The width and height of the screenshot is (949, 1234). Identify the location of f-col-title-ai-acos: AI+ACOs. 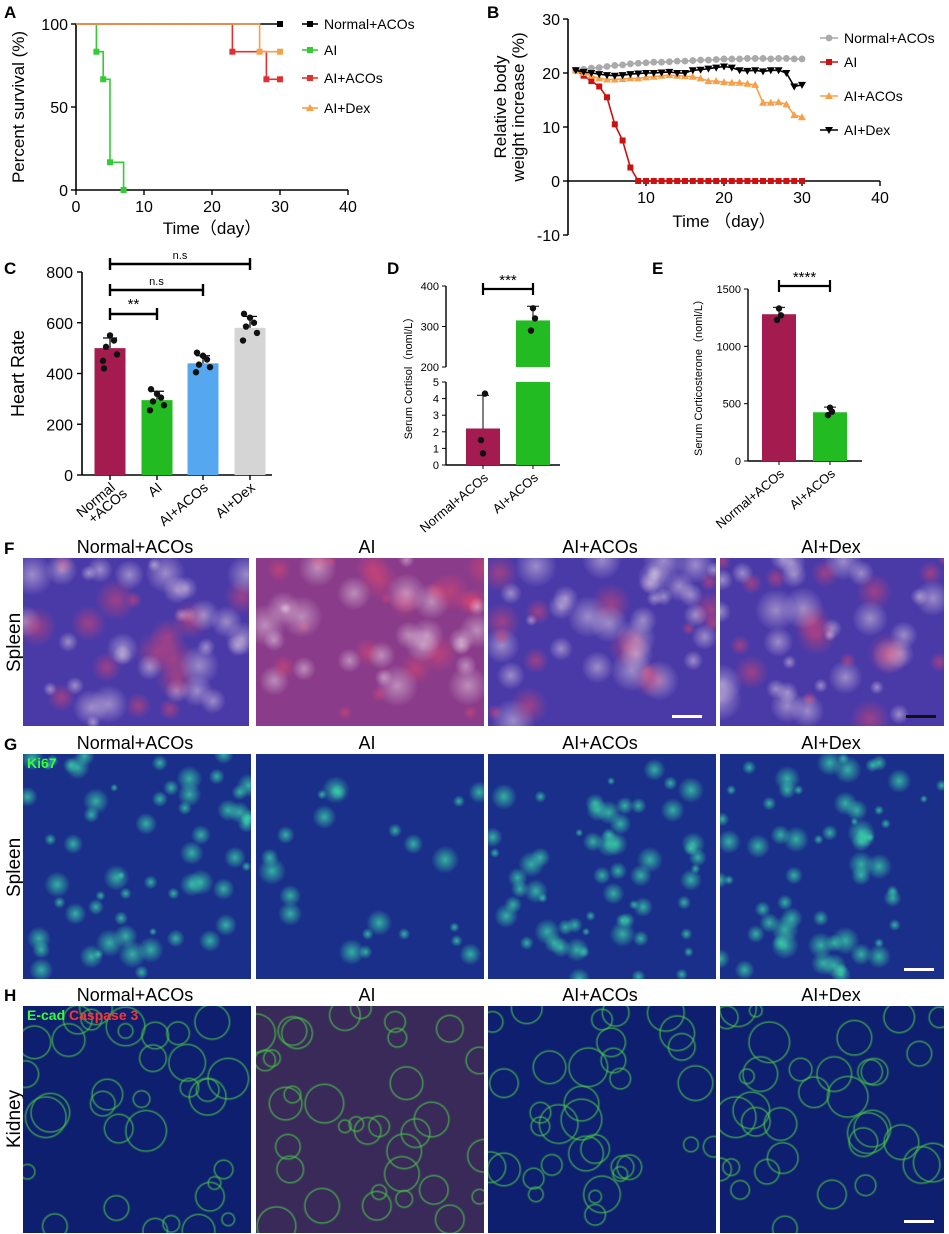
(600, 547).